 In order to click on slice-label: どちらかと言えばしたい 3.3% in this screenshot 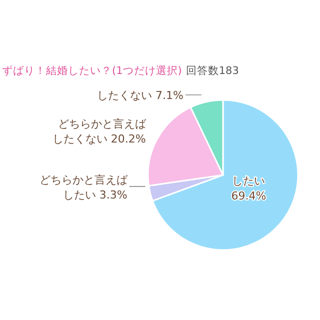, I will do `click(83, 187)`.